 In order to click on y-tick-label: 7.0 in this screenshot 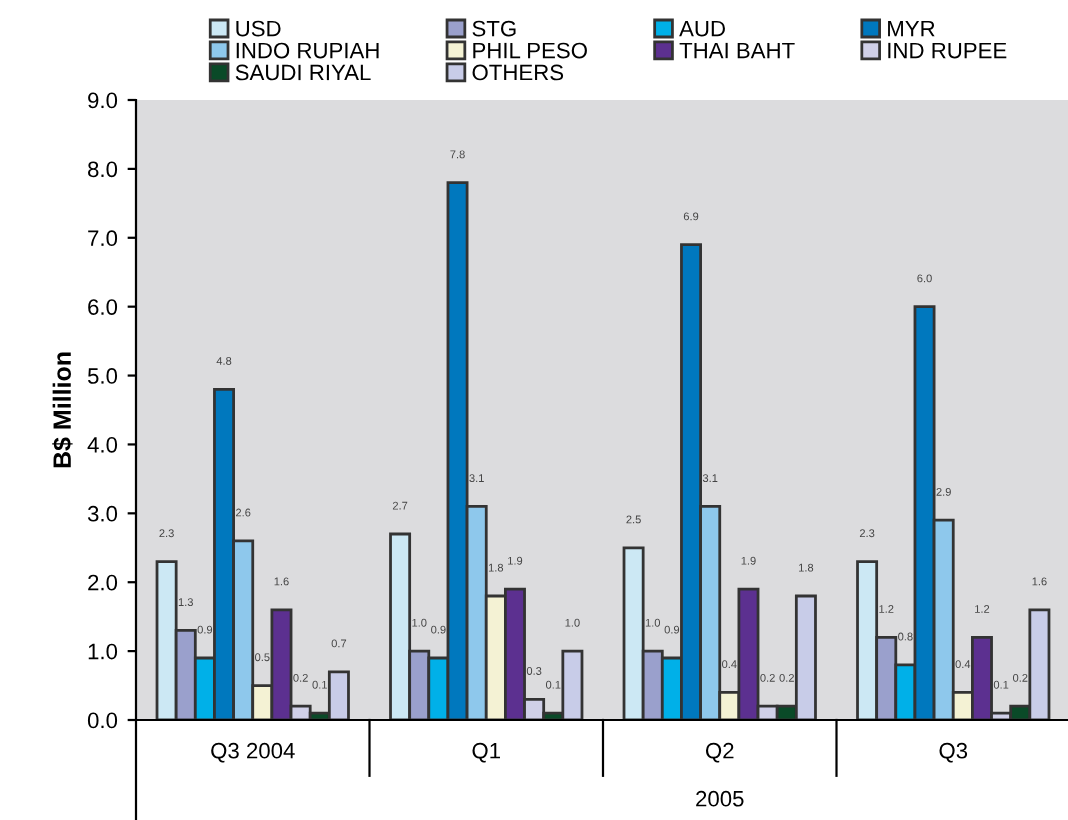, I will do `click(103, 238)`.